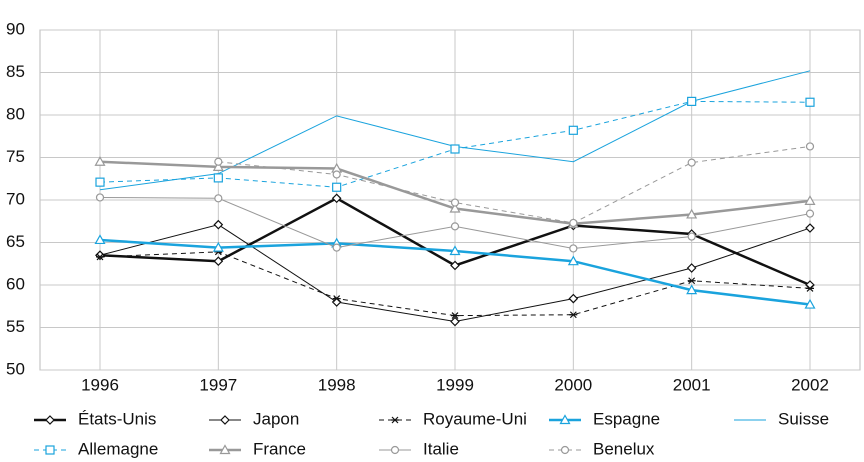 This screenshot has height=462, width=864. I want to click on x-tick-label: 2001, so click(692, 384).